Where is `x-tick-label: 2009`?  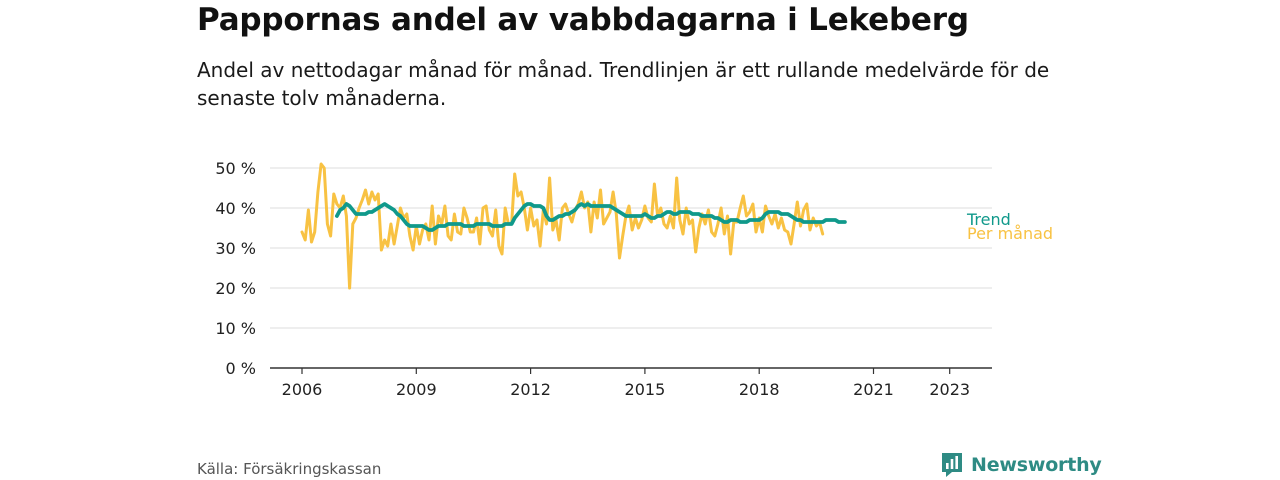
x-tick-label: 2009 is located at coordinates (416, 389).